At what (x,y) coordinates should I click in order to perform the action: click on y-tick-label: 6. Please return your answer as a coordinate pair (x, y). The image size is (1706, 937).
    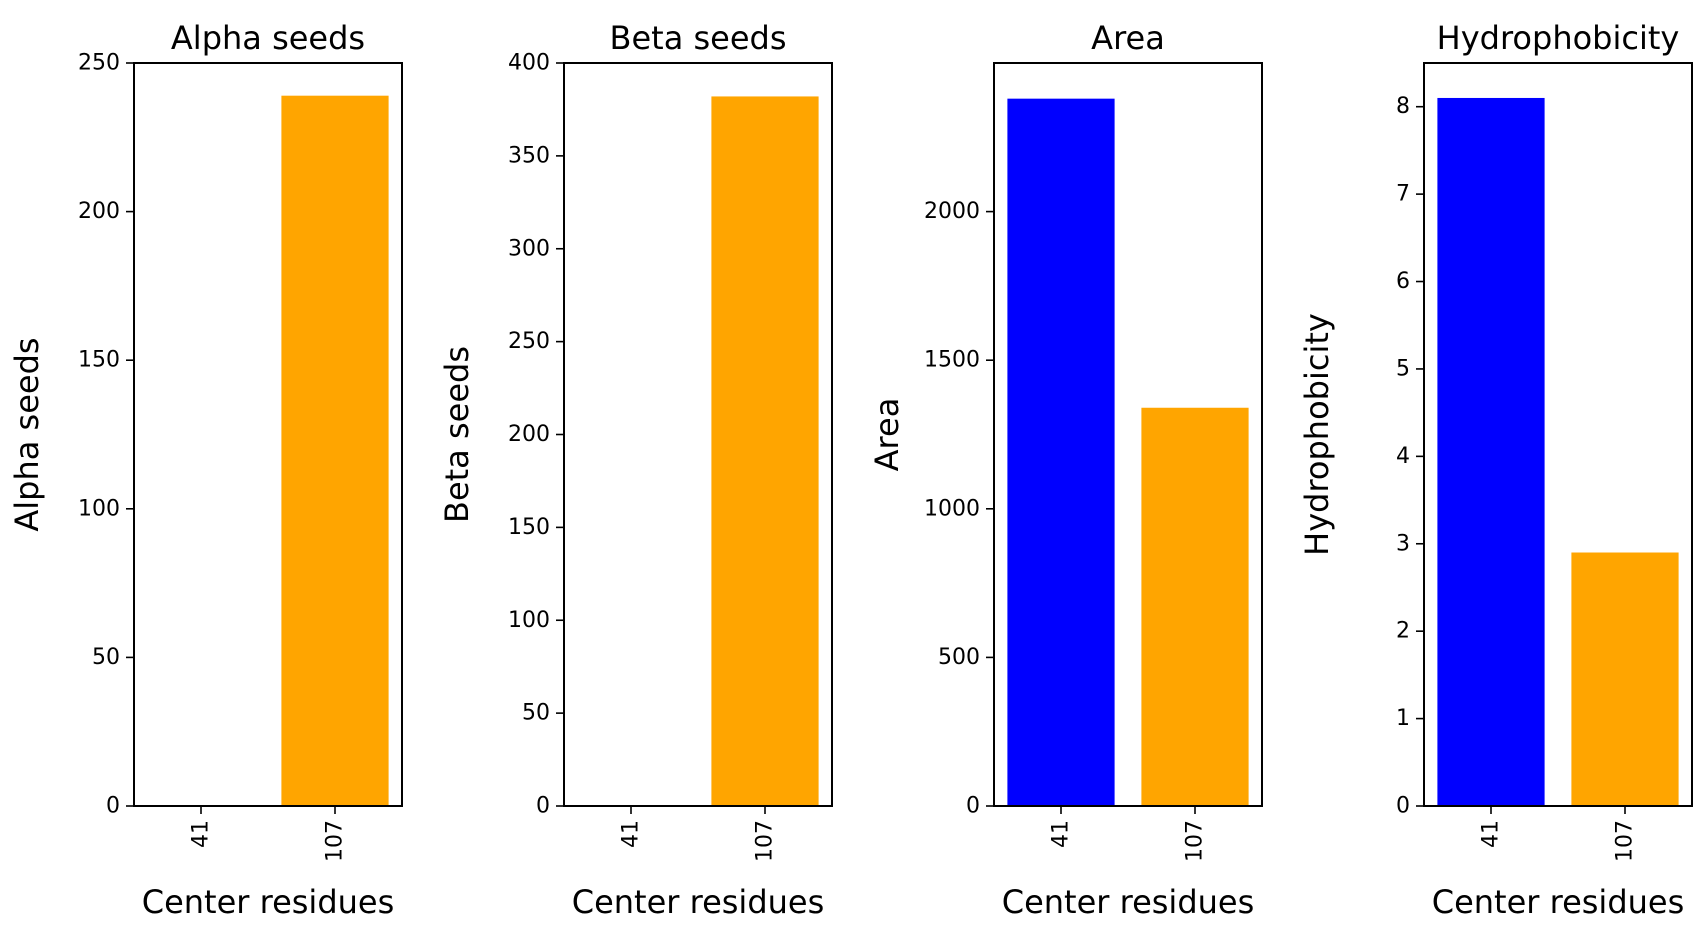
    Looking at the image, I should click on (1403, 281).